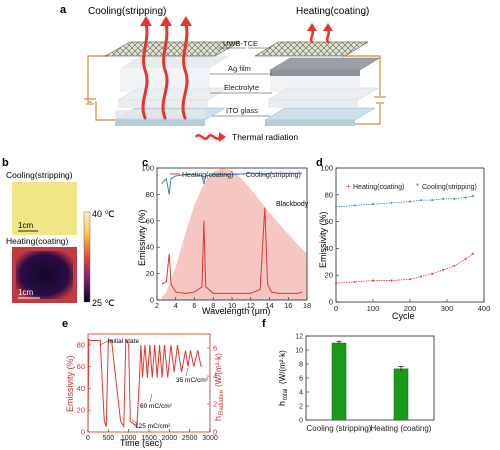  What do you see at coordinates (232, 305) in the screenshot?
I see `xtick-label-c-10: 10` at bounding box center [232, 305].